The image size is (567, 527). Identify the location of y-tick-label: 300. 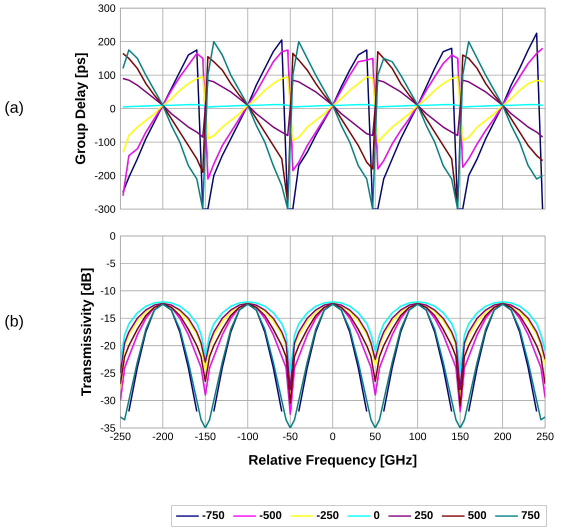
(107, 8).